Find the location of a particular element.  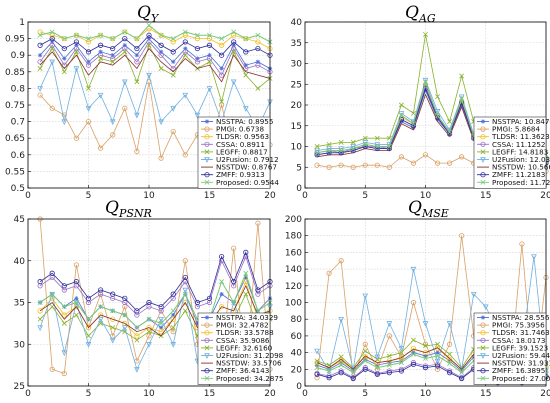

y-tick-label: 80 is located at coordinates (297, 320).